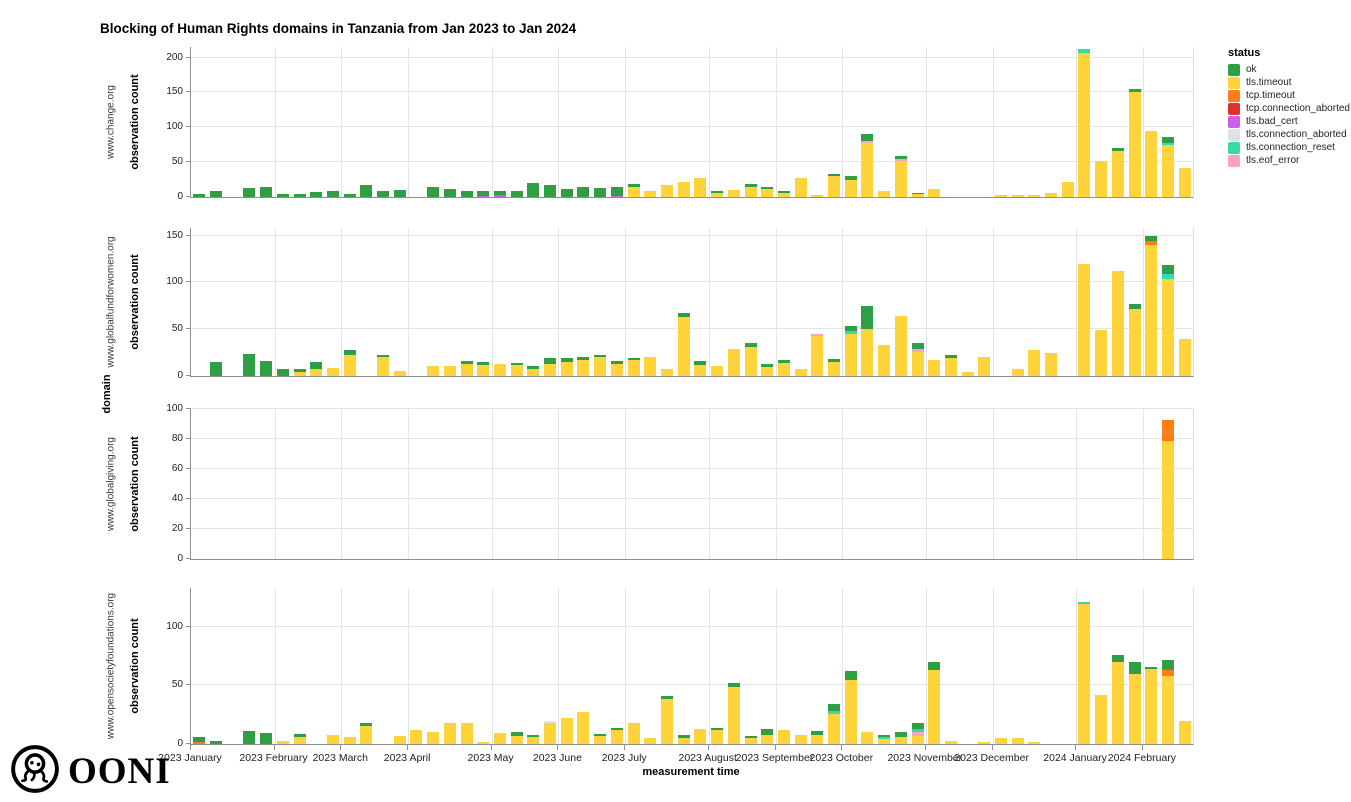 This screenshot has width=1351, height=802. What do you see at coordinates (1084, 51) in the screenshot?
I see `bar-segment-tls.connection_reset` at bounding box center [1084, 51].